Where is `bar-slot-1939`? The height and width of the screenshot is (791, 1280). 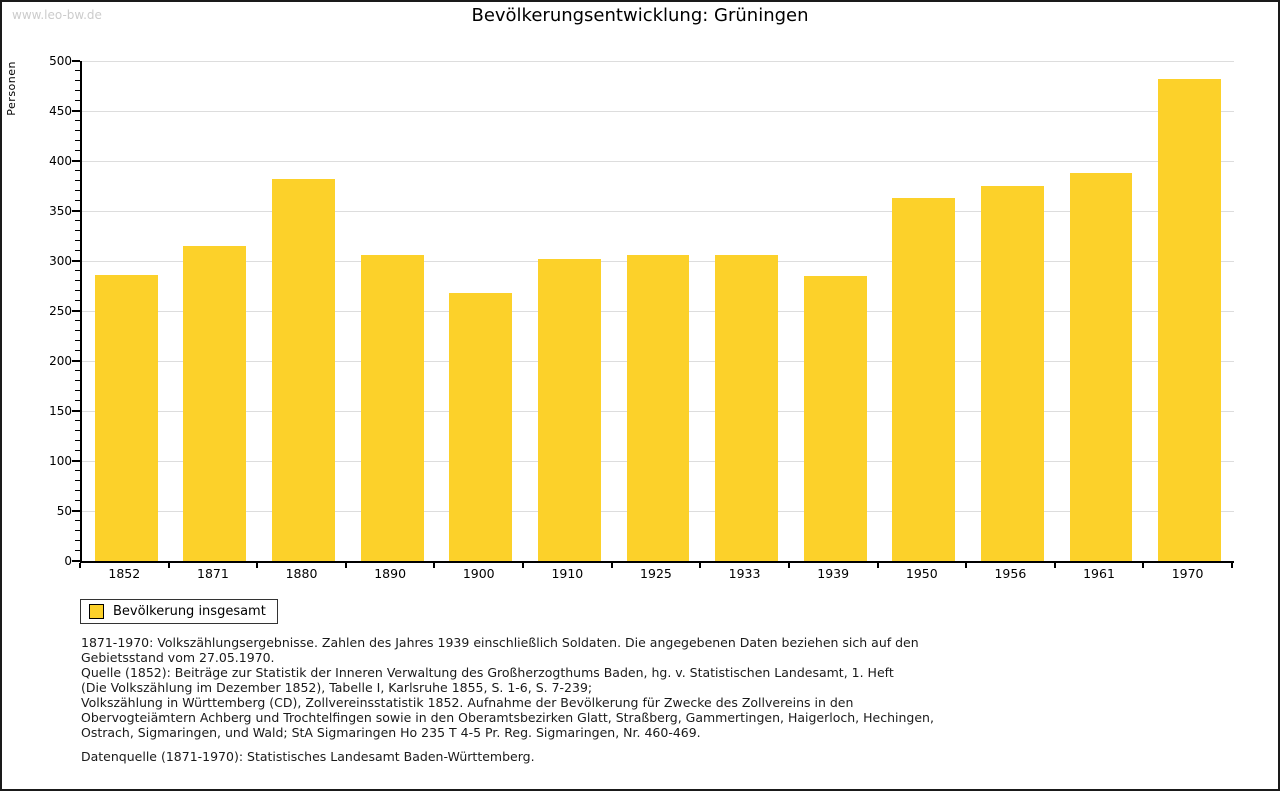
bar-slot-1939 is located at coordinates (835, 311).